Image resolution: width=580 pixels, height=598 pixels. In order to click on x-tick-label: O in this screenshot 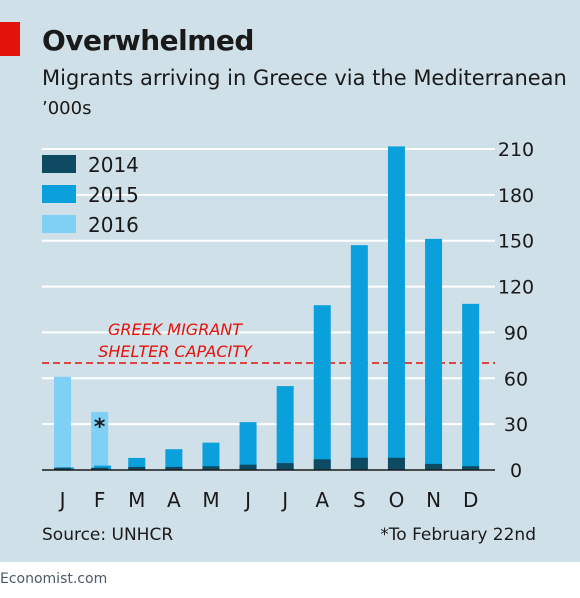, I will do `click(397, 500)`.